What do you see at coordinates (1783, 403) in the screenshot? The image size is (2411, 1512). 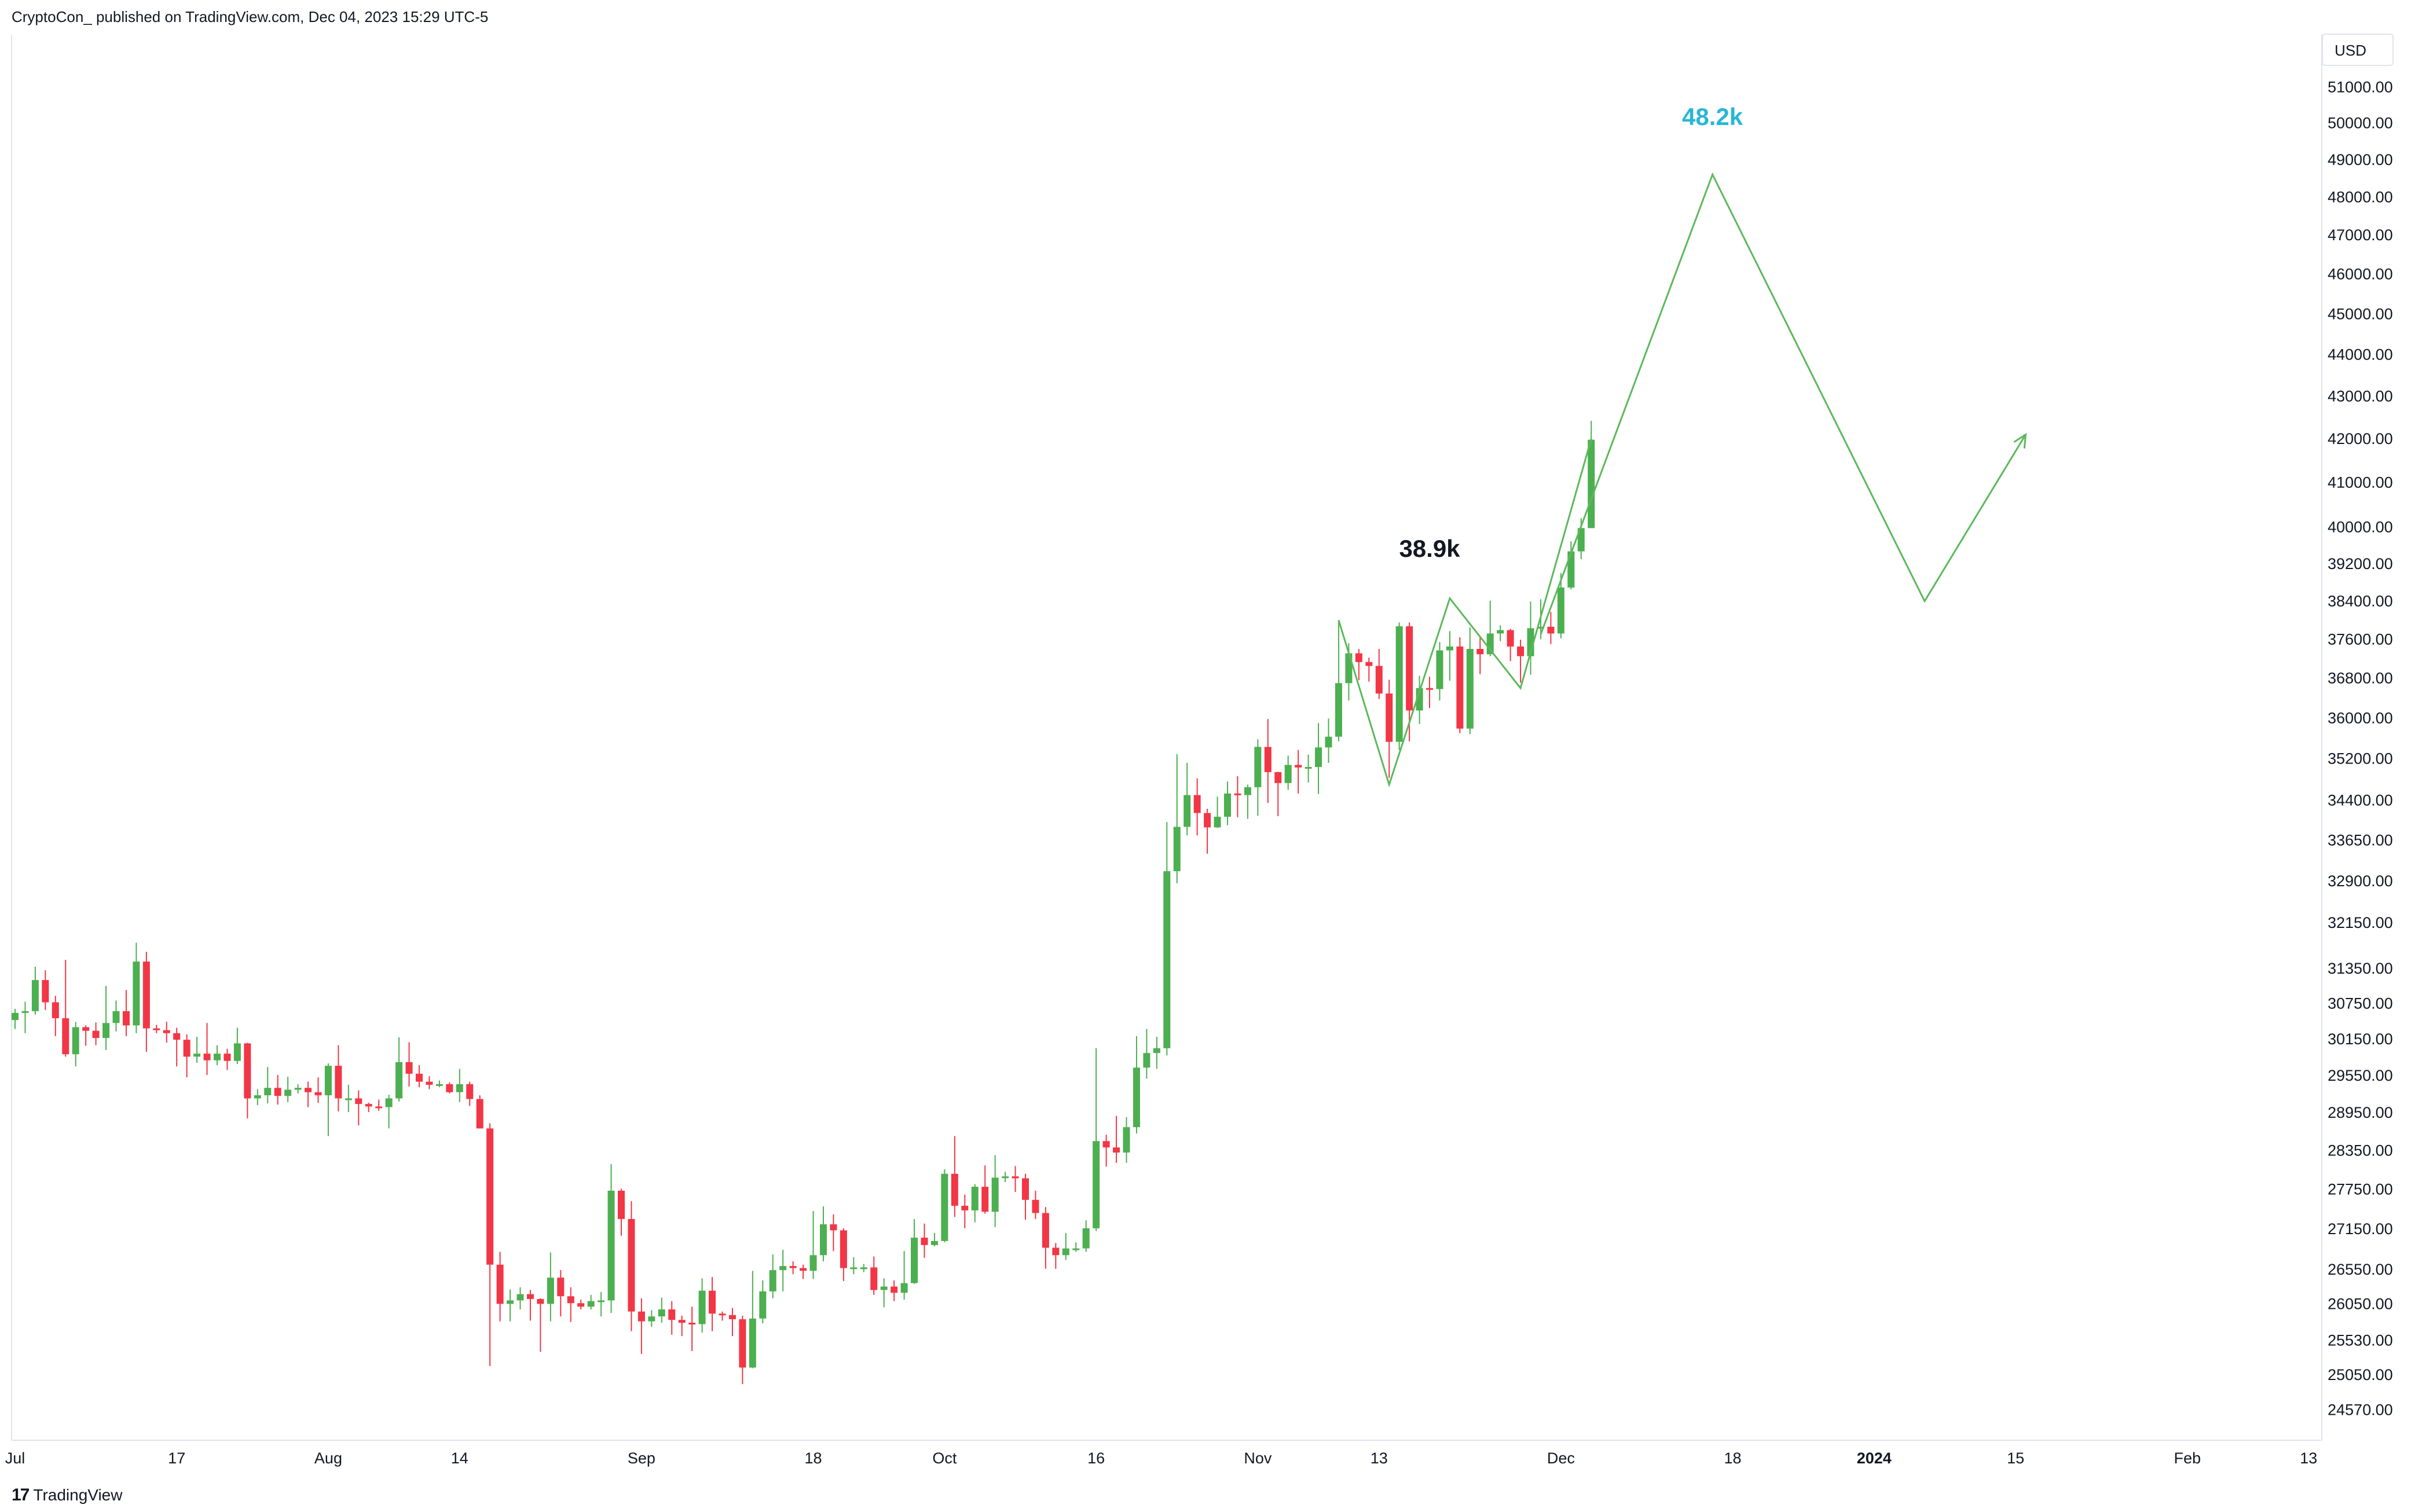 I see `projection-path-line` at bounding box center [1783, 403].